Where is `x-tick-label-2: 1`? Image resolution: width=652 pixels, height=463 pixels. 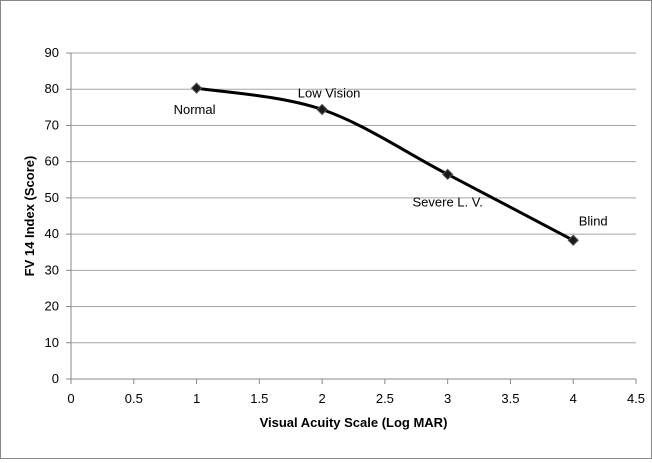 x-tick-label-2: 1 is located at coordinates (196, 398).